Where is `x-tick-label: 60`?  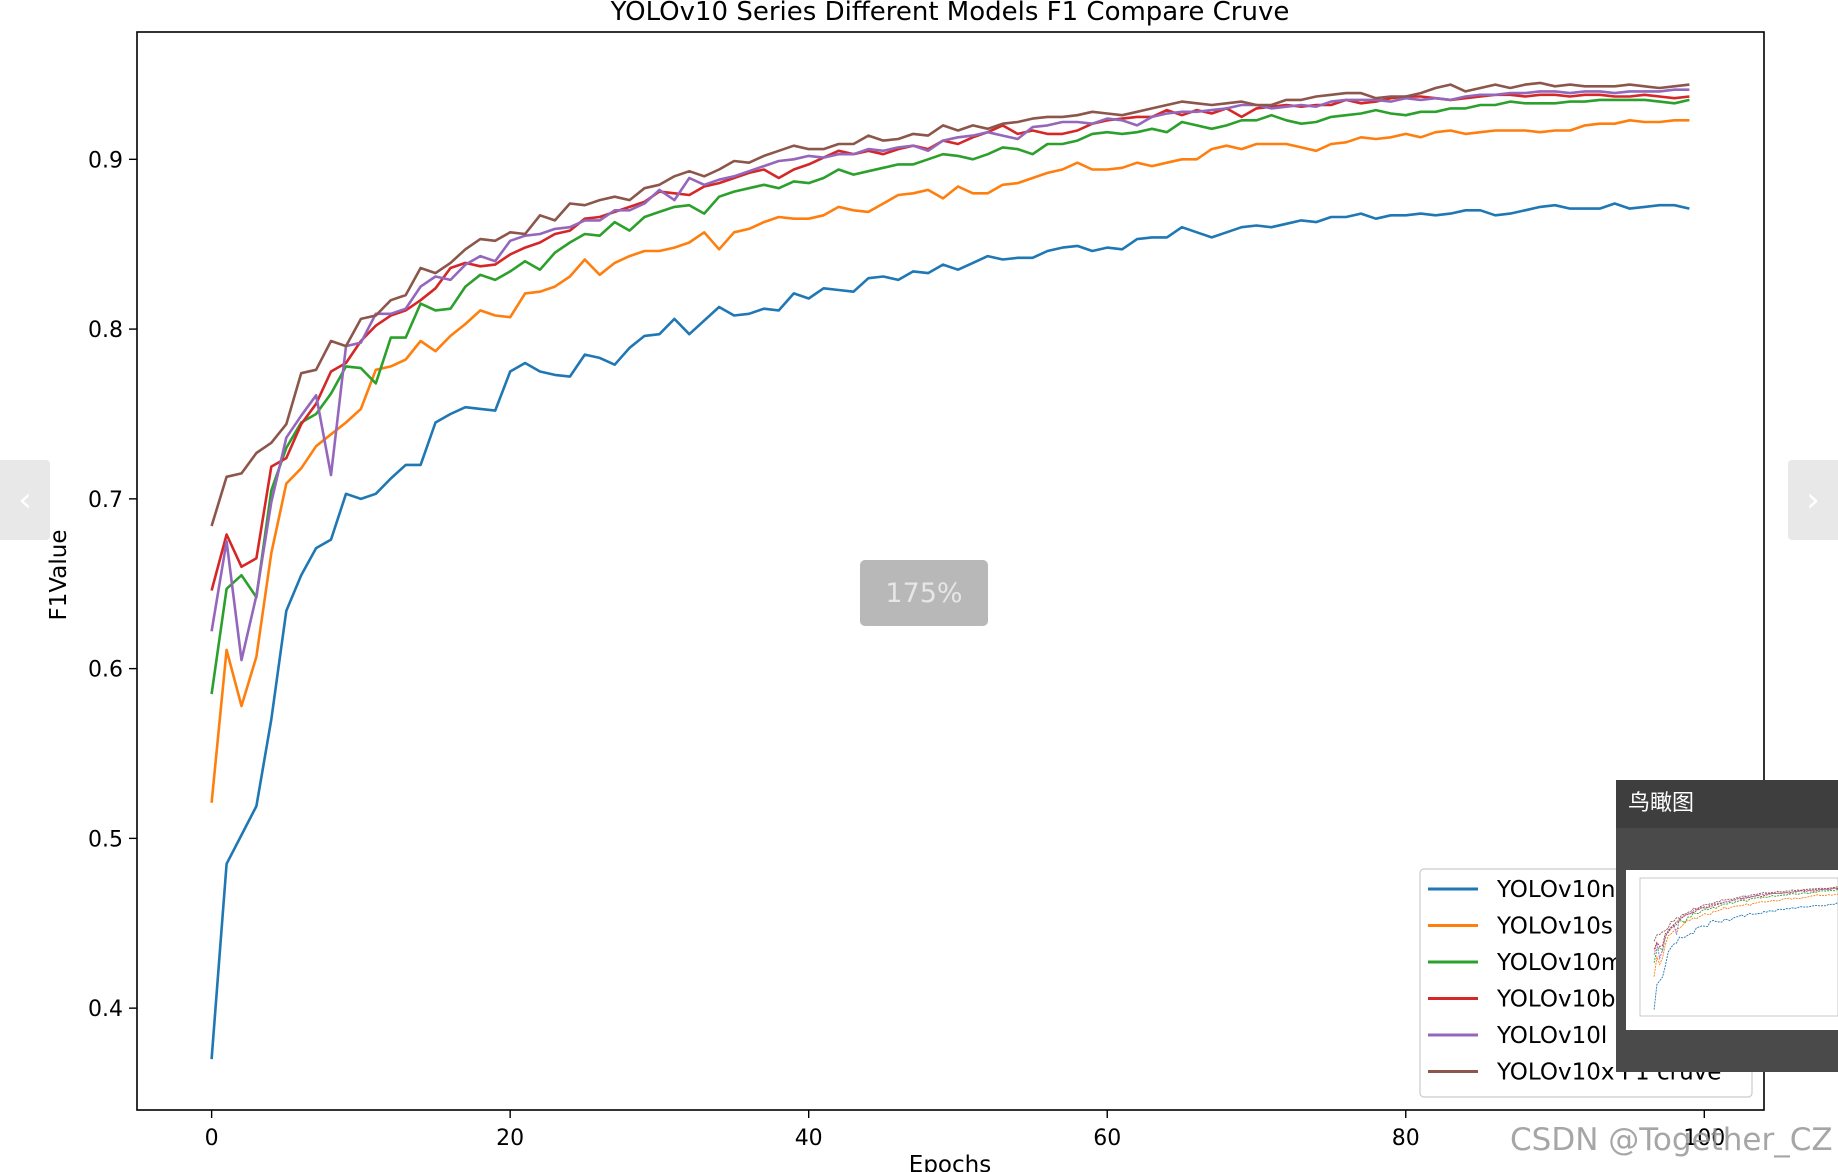 x-tick-label: 60 is located at coordinates (1107, 1138).